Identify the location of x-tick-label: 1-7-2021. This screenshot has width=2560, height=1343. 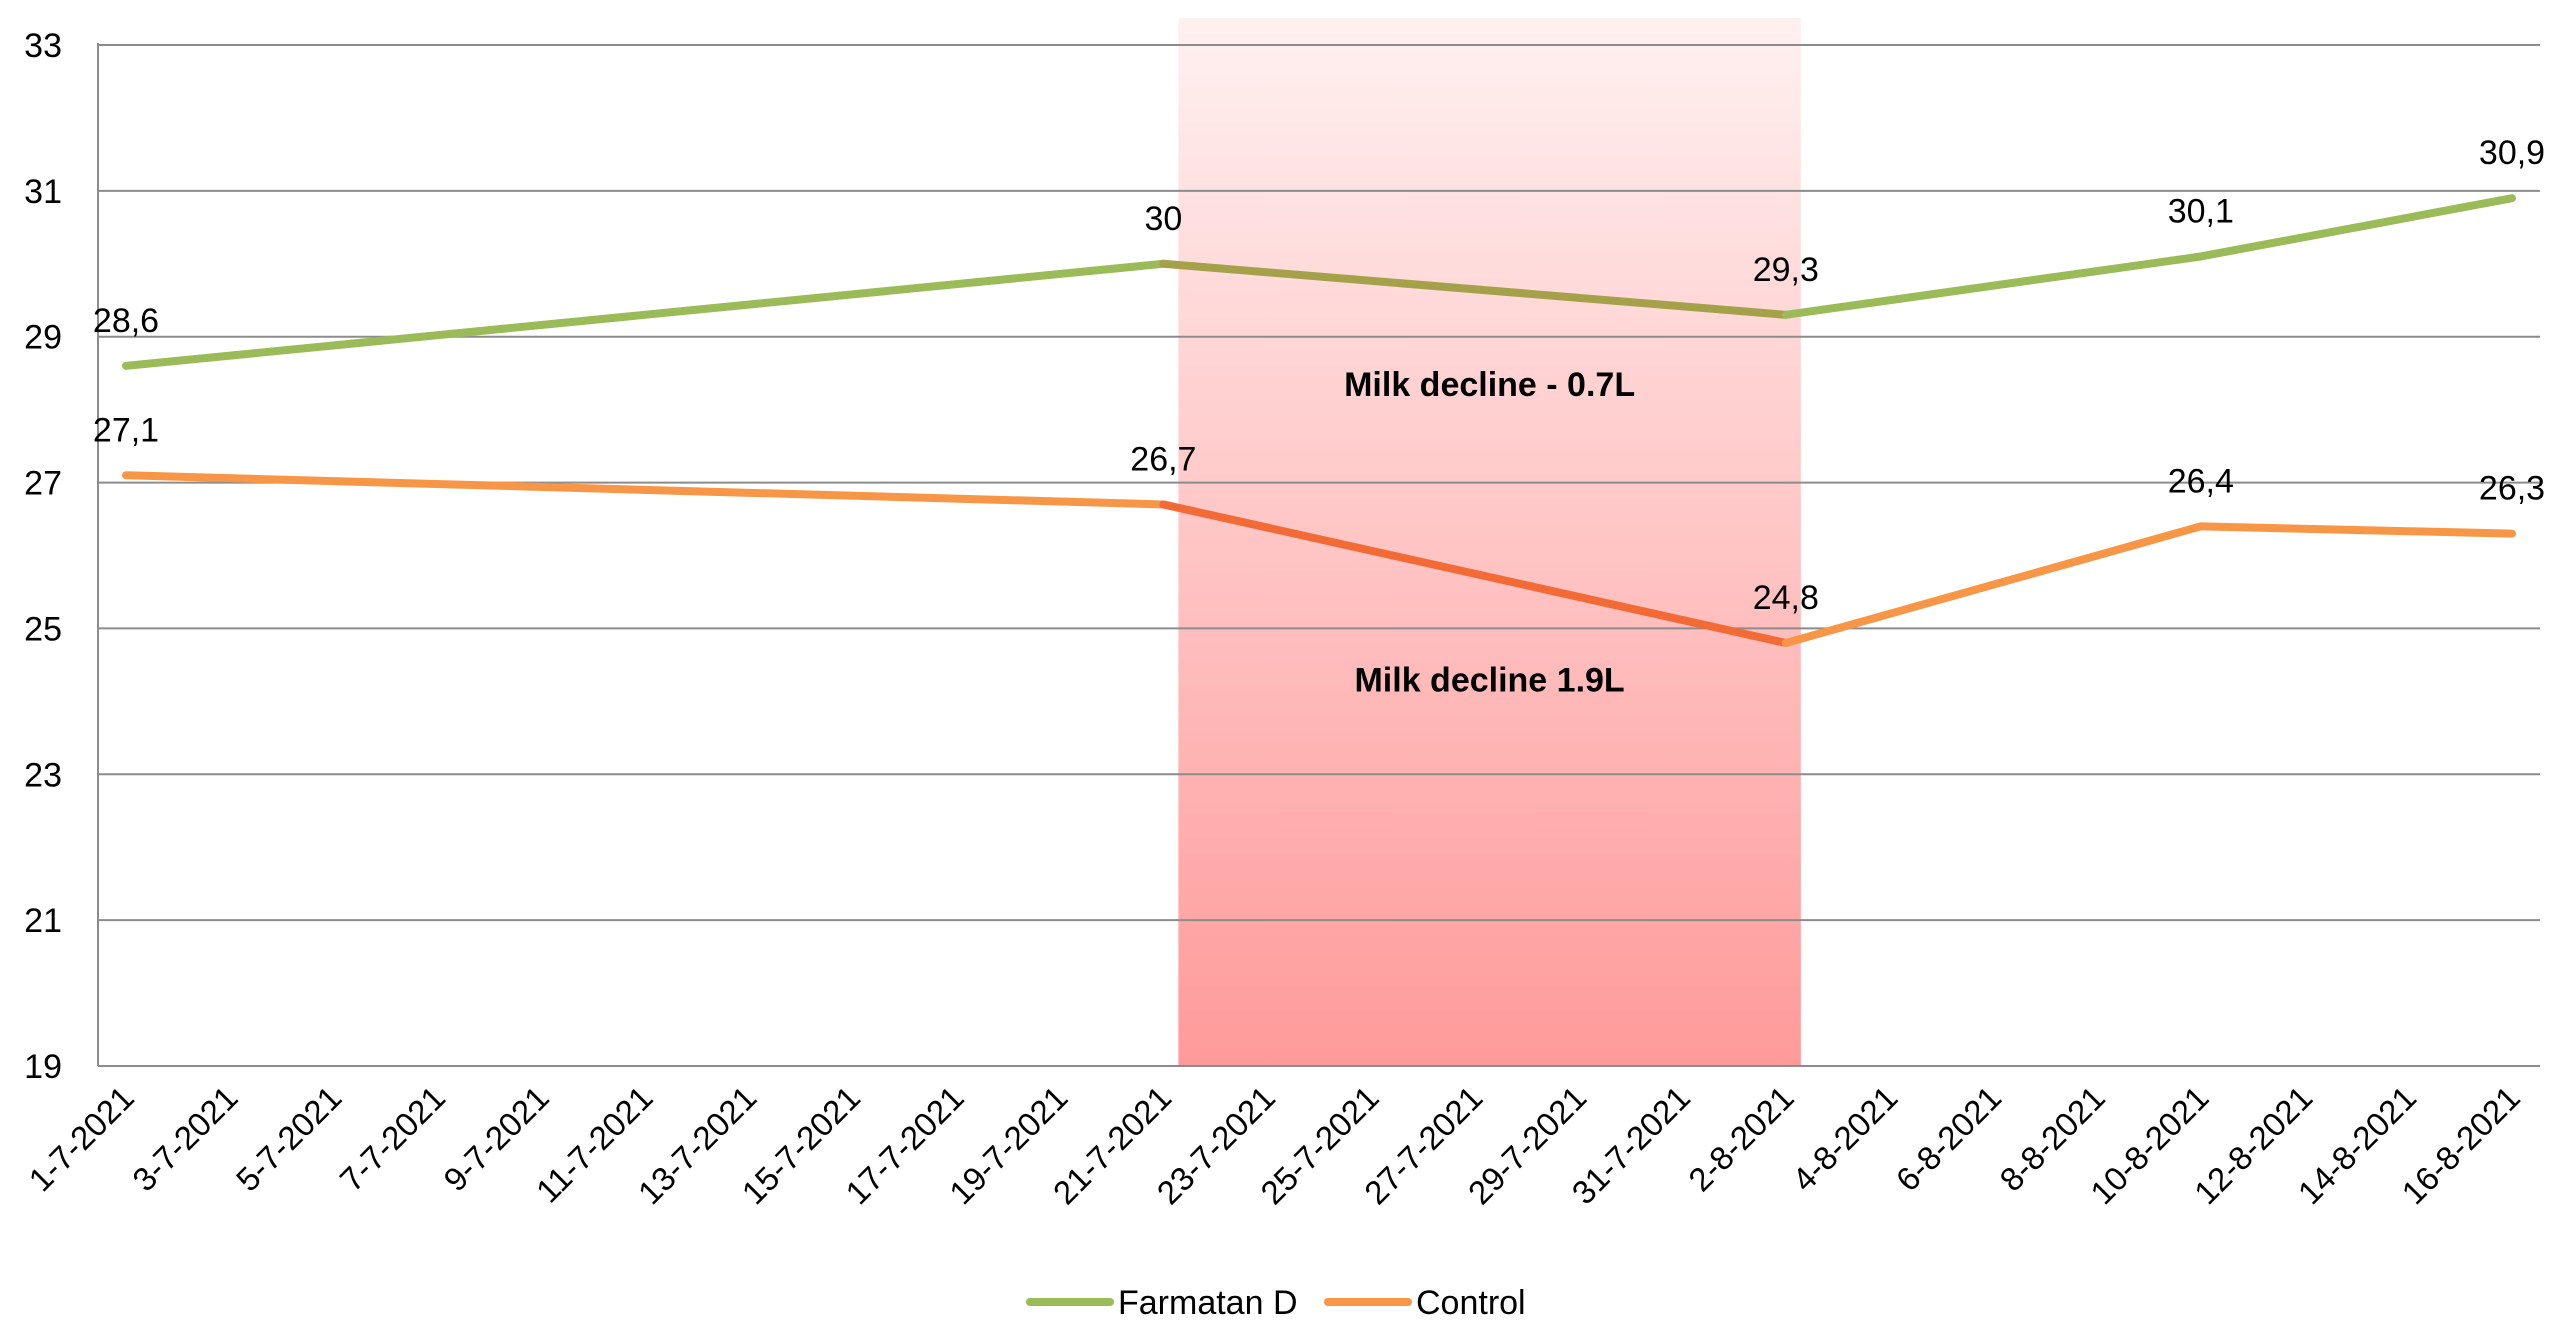
(81, 1139).